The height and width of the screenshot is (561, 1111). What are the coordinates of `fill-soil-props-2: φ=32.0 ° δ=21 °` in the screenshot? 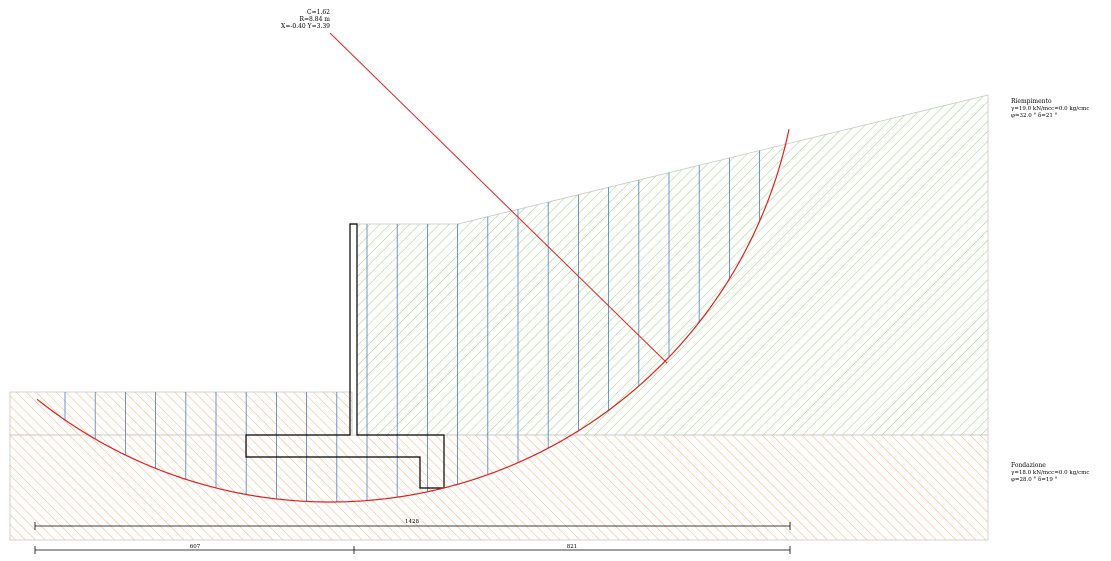 It's located at (1034, 116).